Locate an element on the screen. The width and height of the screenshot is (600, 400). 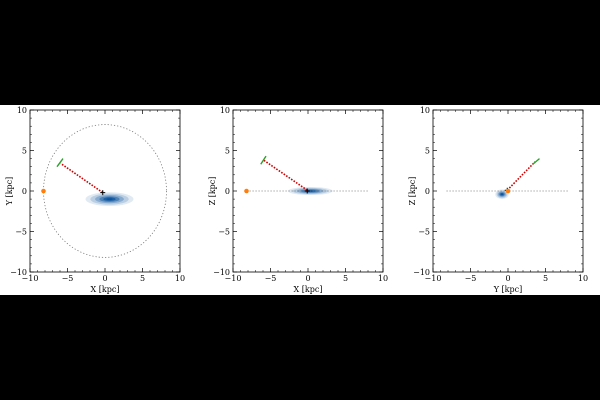
reference-circle is located at coordinates (105, 191).